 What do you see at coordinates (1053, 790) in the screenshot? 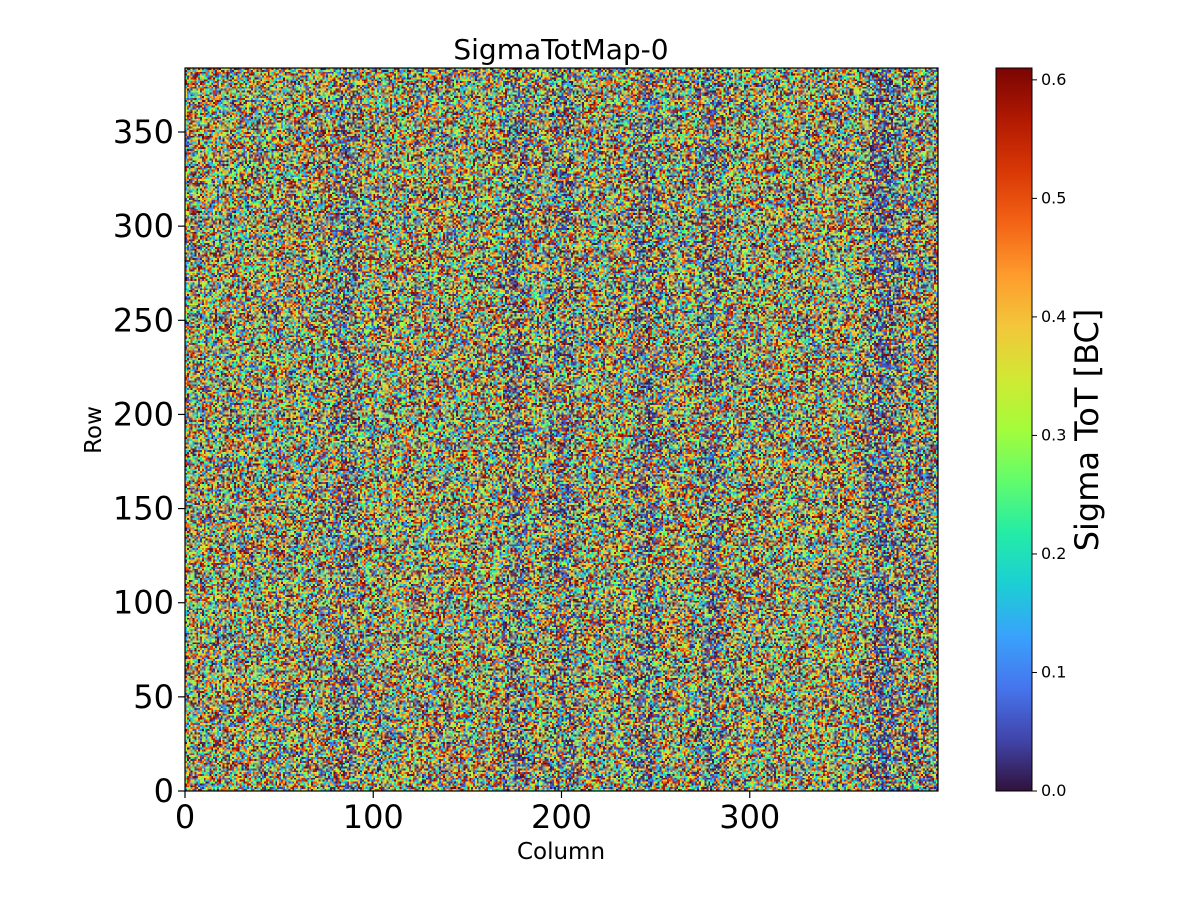
I see `colorbar-tick-label: 0.0` at bounding box center [1053, 790].